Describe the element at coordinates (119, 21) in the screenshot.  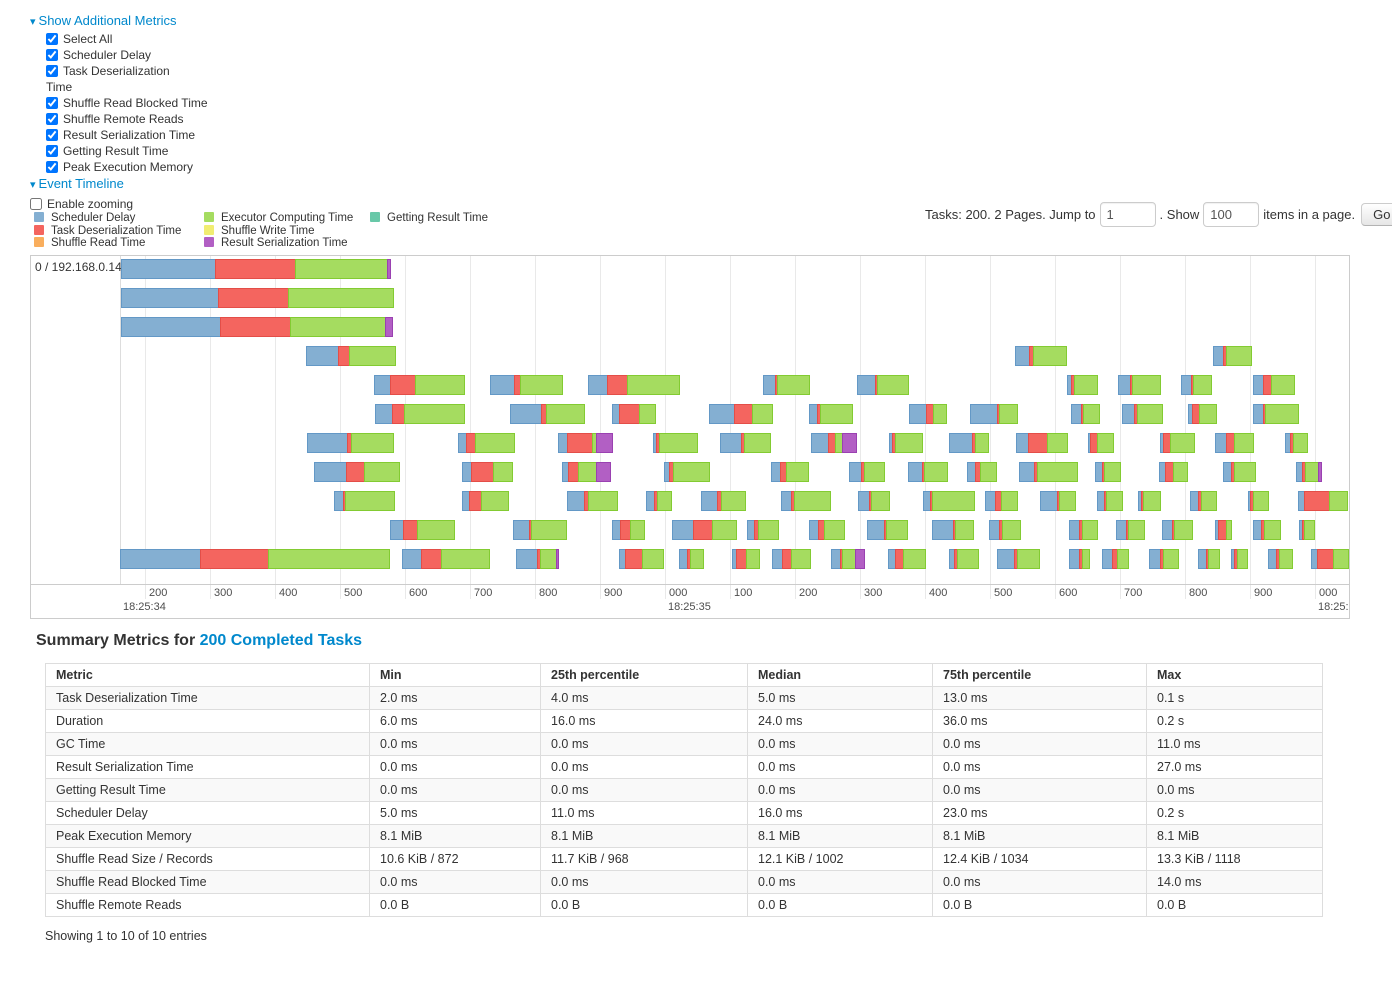
I see `show-additional-metrics-toggle: ▾ Show Additional Metrics` at that location.